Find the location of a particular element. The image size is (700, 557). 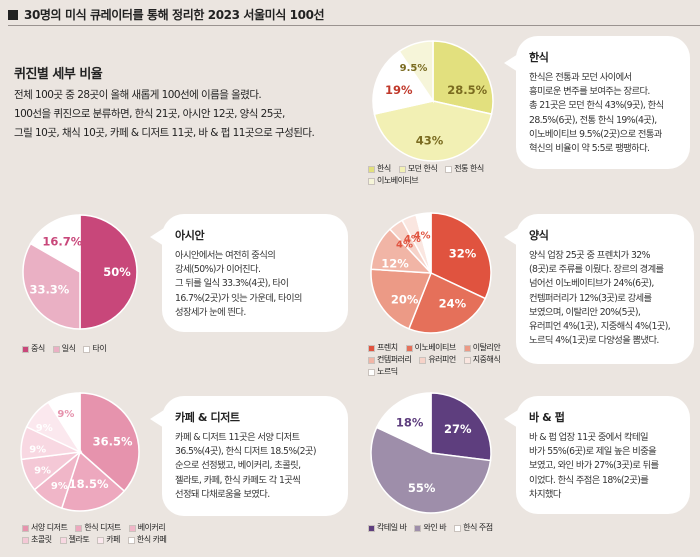

korean-pie-chart: 28.5% 43% 19% 9.5% is located at coordinates (433, 101).